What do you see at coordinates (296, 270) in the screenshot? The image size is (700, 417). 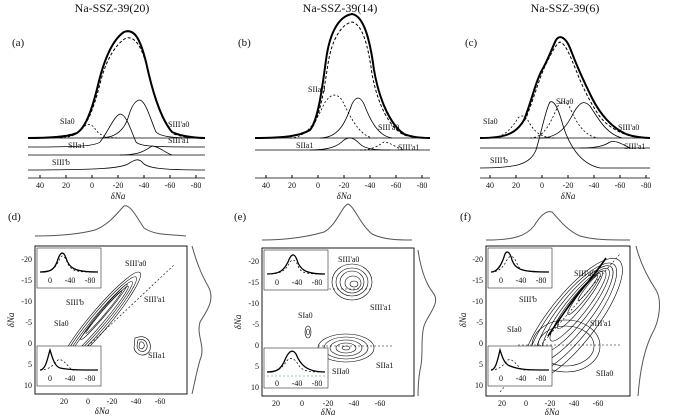 I see `inset-upper-e: 0 -40 -80` at bounding box center [296, 270].